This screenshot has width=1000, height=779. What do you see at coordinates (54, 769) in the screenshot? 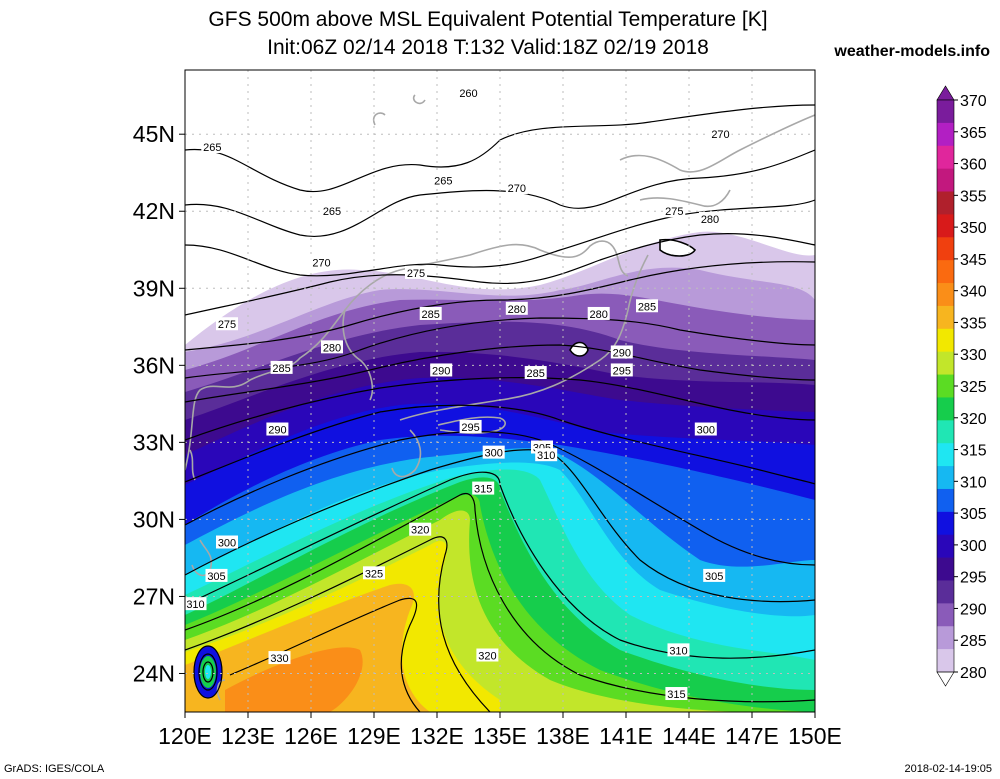
I see `footer-credit: GrADS: IGES/COLA` at bounding box center [54, 769].